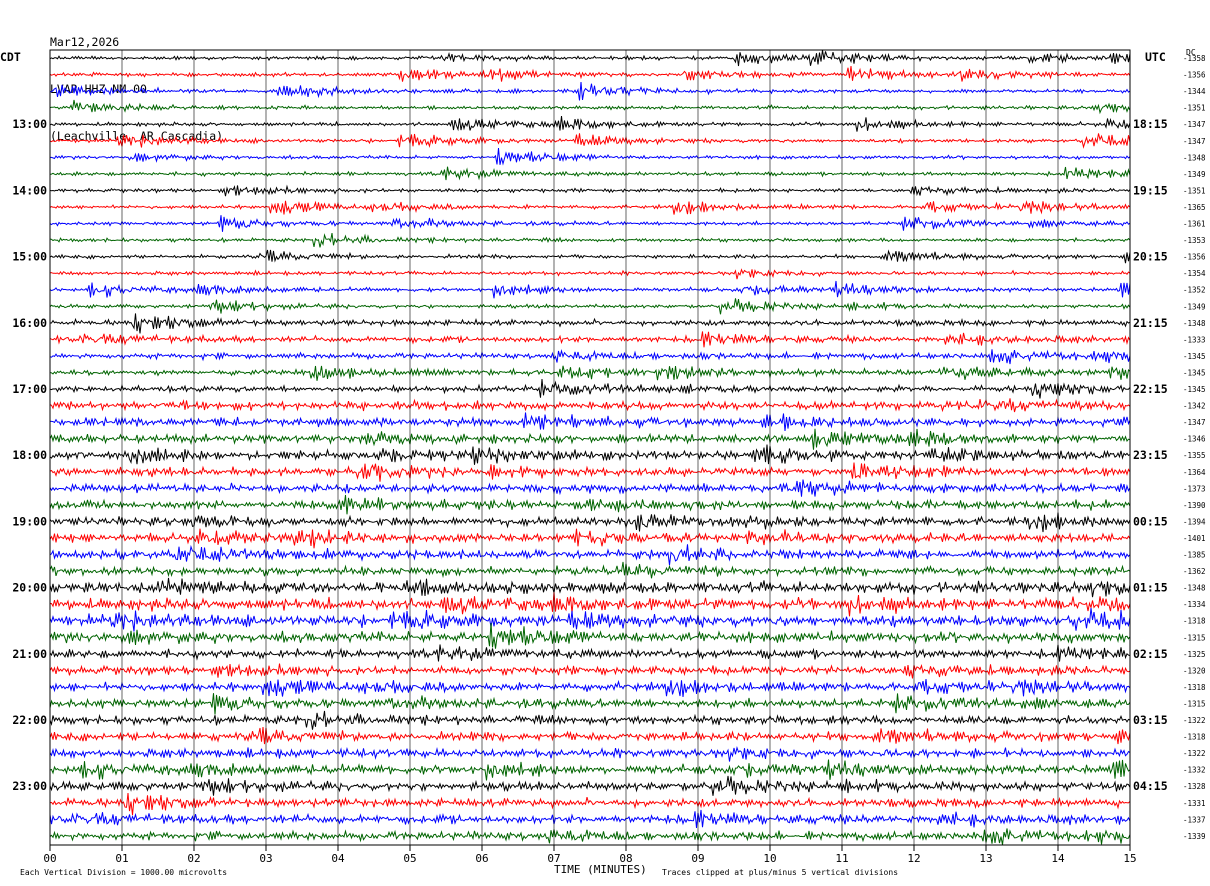  Describe the element at coordinates (1058, 858) in the screenshot. I see `x-tick-label: 14` at that location.